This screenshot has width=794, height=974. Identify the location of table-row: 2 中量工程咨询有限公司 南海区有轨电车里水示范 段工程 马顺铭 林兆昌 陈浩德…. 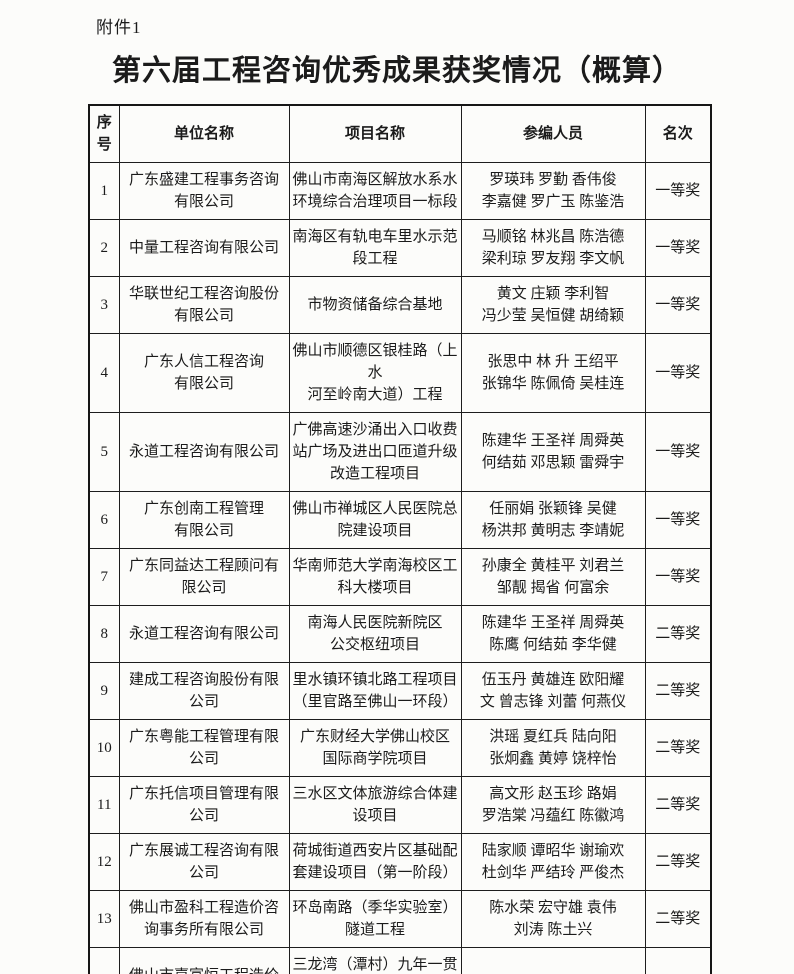
(400, 248).